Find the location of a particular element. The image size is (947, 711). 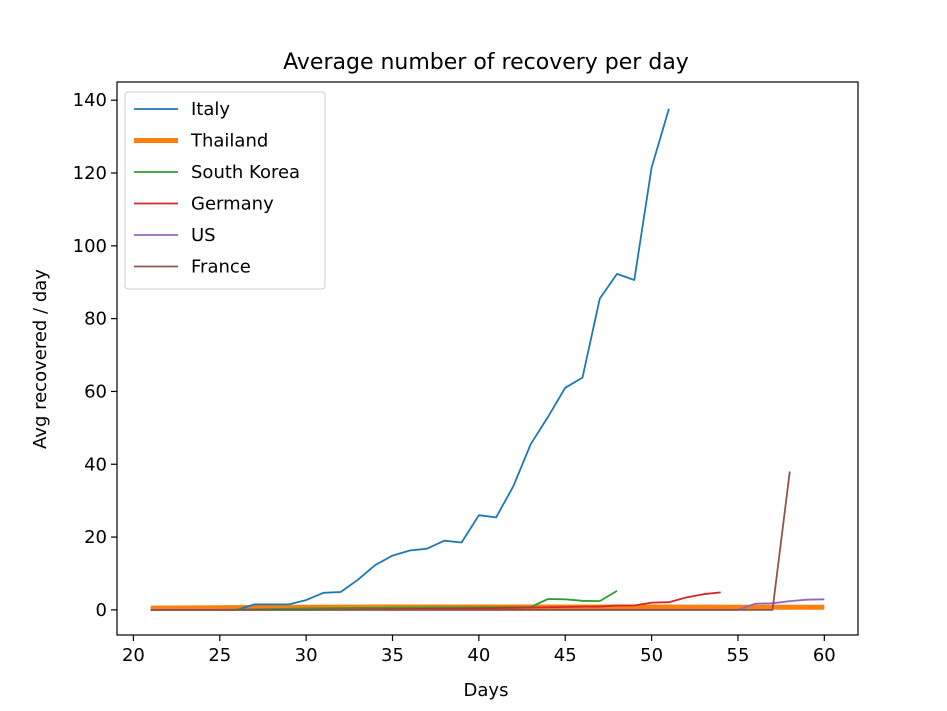

series-line-france is located at coordinates (470, 541).